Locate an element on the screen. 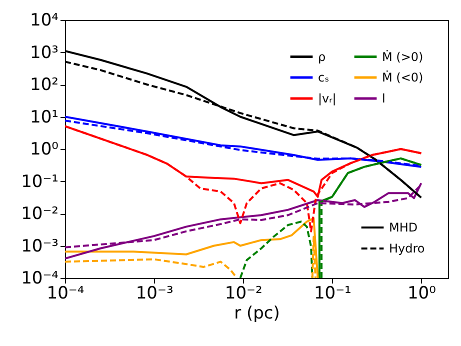  x-tick-label: 10⁻³ is located at coordinates (155, 294).